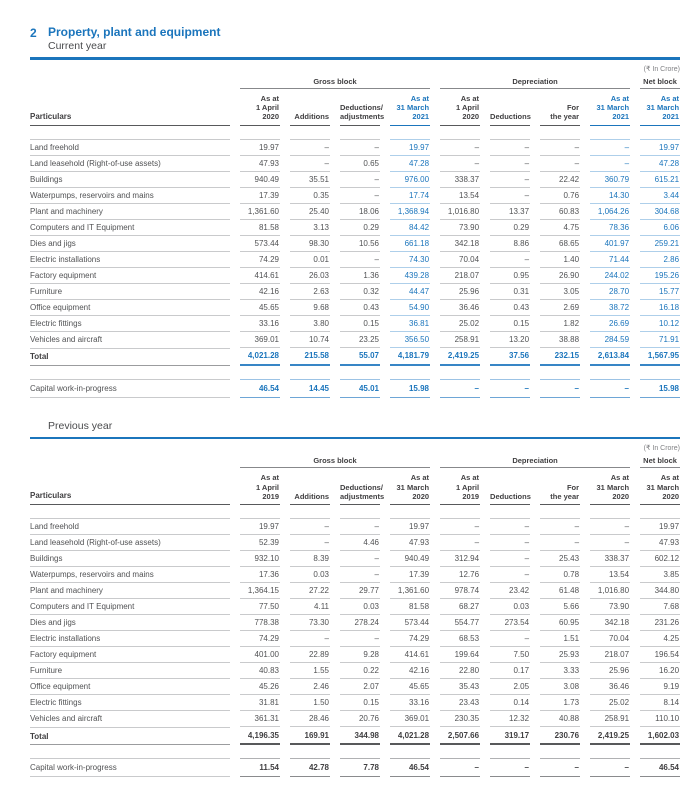 The width and height of the screenshot is (695, 800). I want to click on value-cell: 1.40, so click(555, 258).